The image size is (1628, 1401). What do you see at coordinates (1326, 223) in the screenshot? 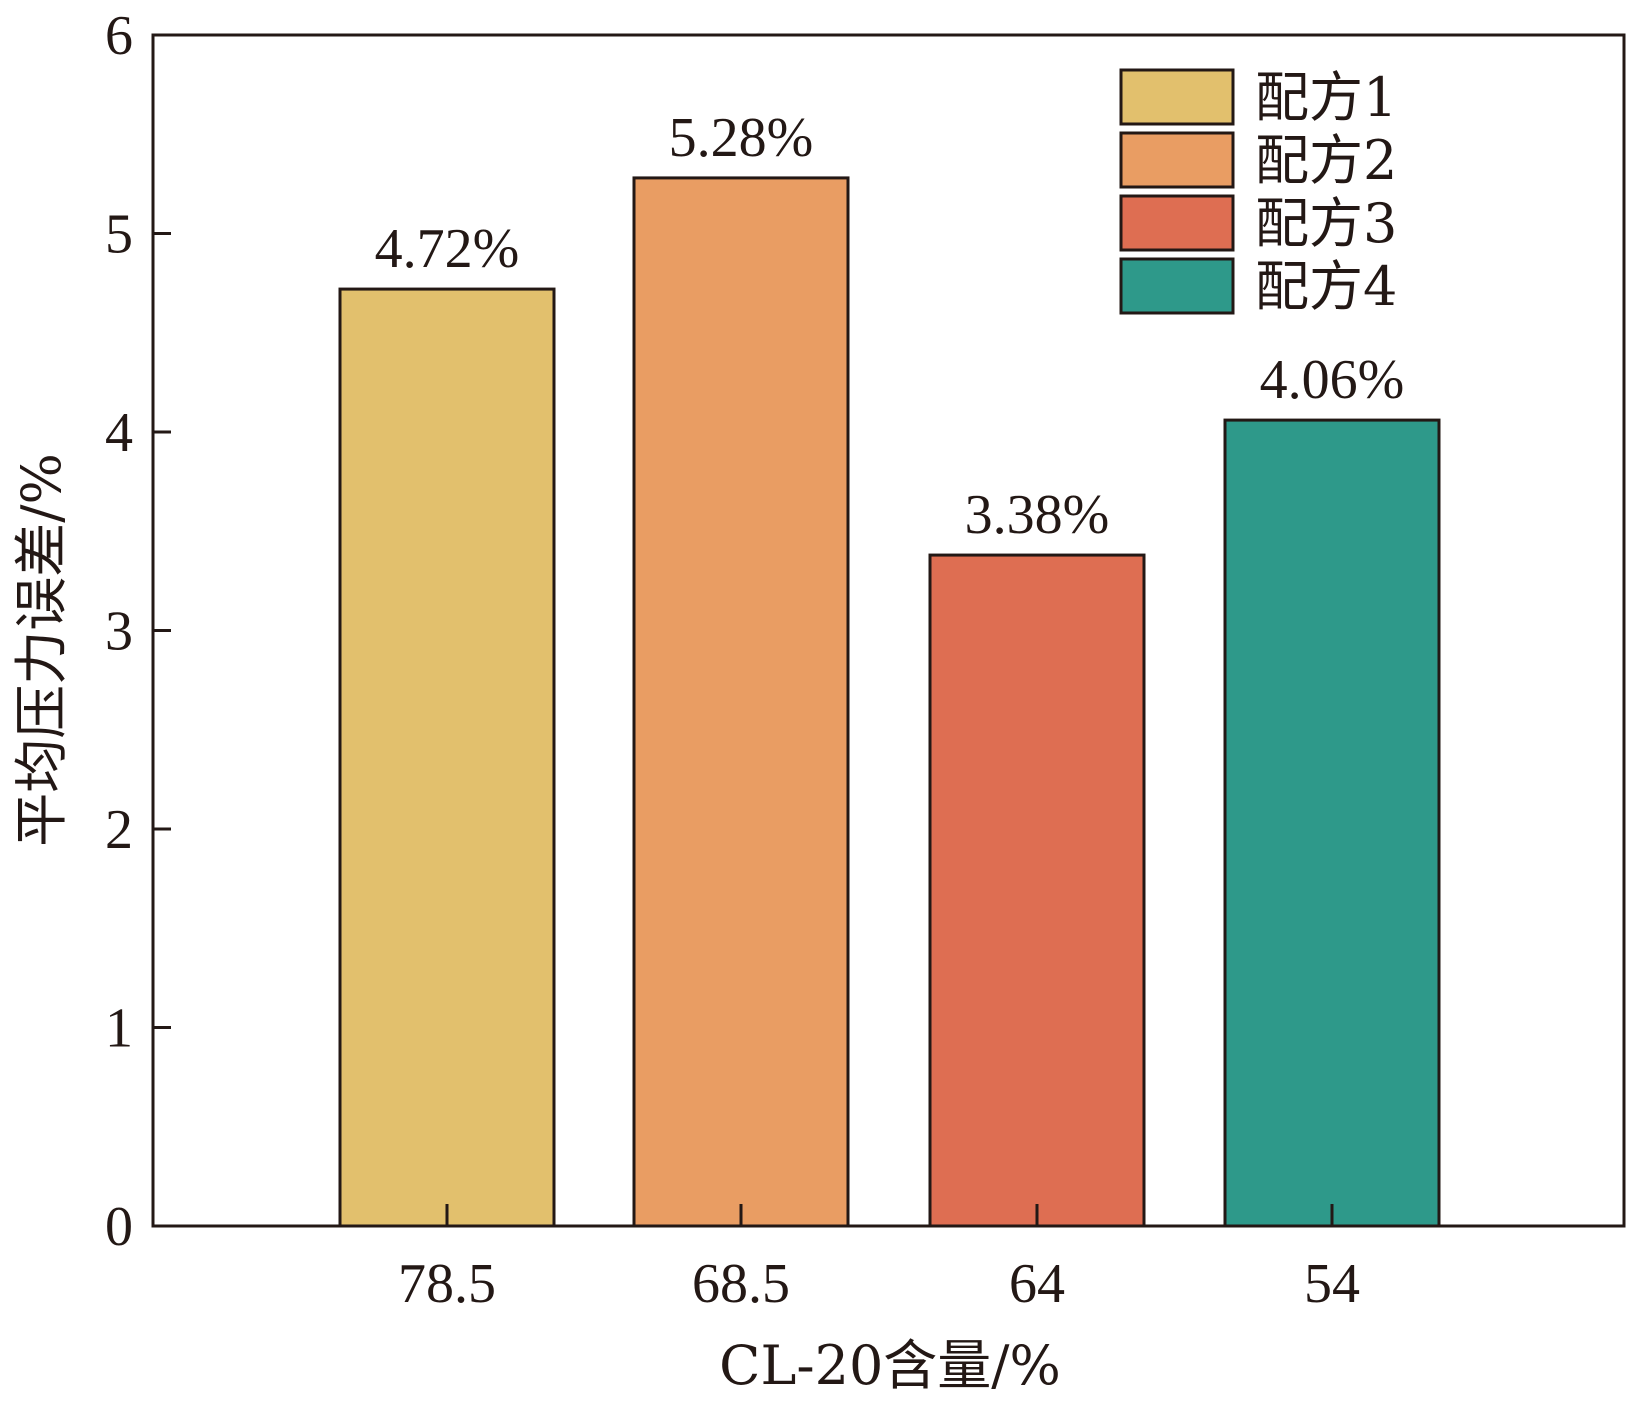
I see `legend-label: 配方3` at bounding box center [1326, 223].